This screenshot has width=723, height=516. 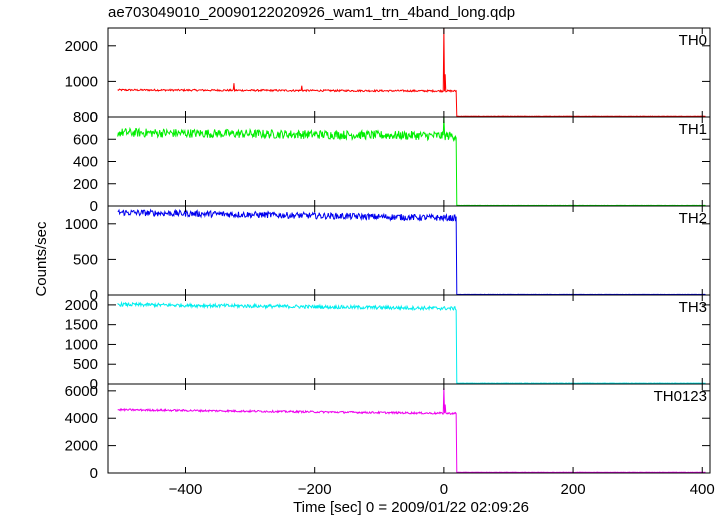 I want to click on series-line-th1, so click(x=411, y=161).